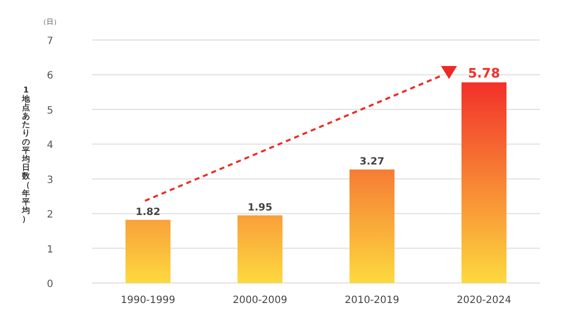 The width and height of the screenshot is (580, 326). I want to click on data-label: 3.27, so click(372, 162).